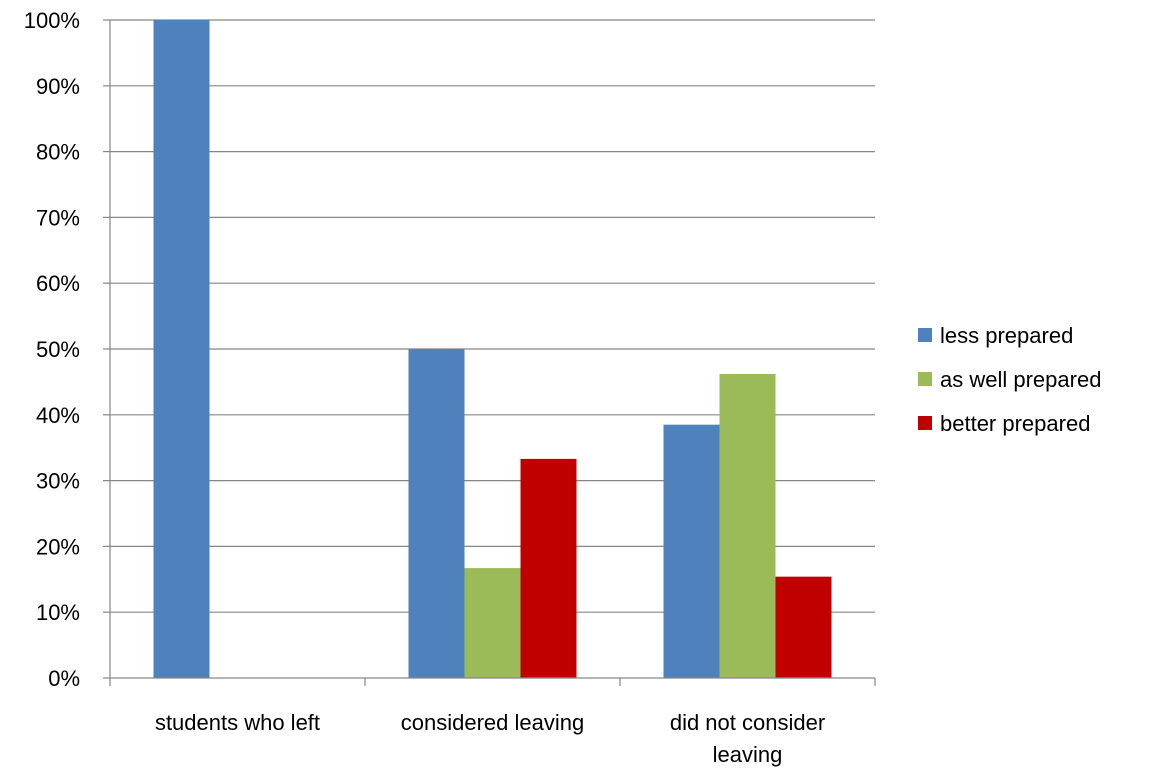 This screenshot has width=1165, height=773. Describe the element at coordinates (1015, 423) in the screenshot. I see `legend-label: better prepared` at that location.